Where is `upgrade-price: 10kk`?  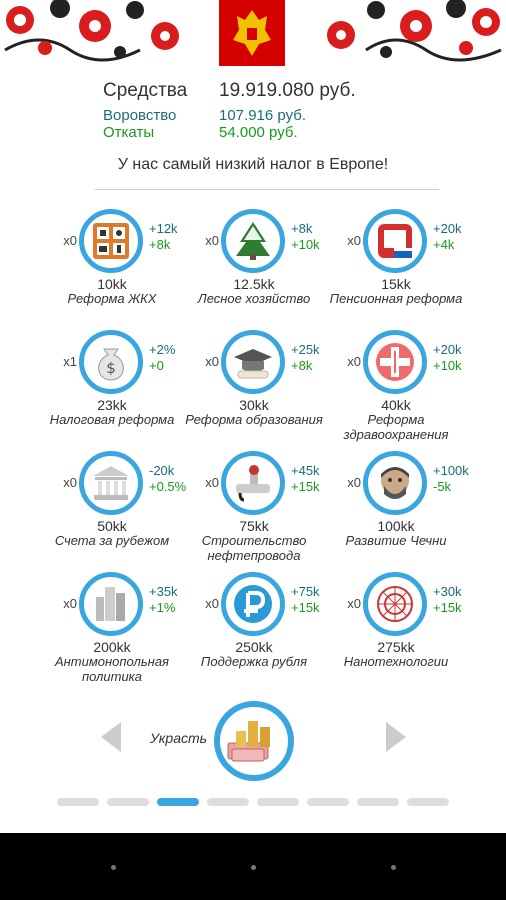
upgrade-price: 10kk is located at coordinates (112, 284).